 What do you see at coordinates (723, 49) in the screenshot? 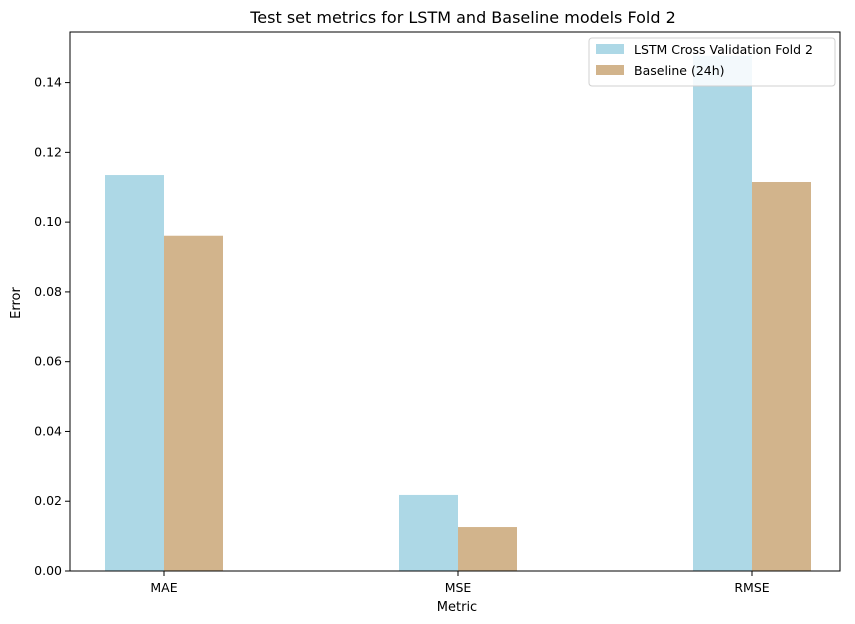
I see `legend-label: LSTM Cross Validation Fold 2` at bounding box center [723, 49].